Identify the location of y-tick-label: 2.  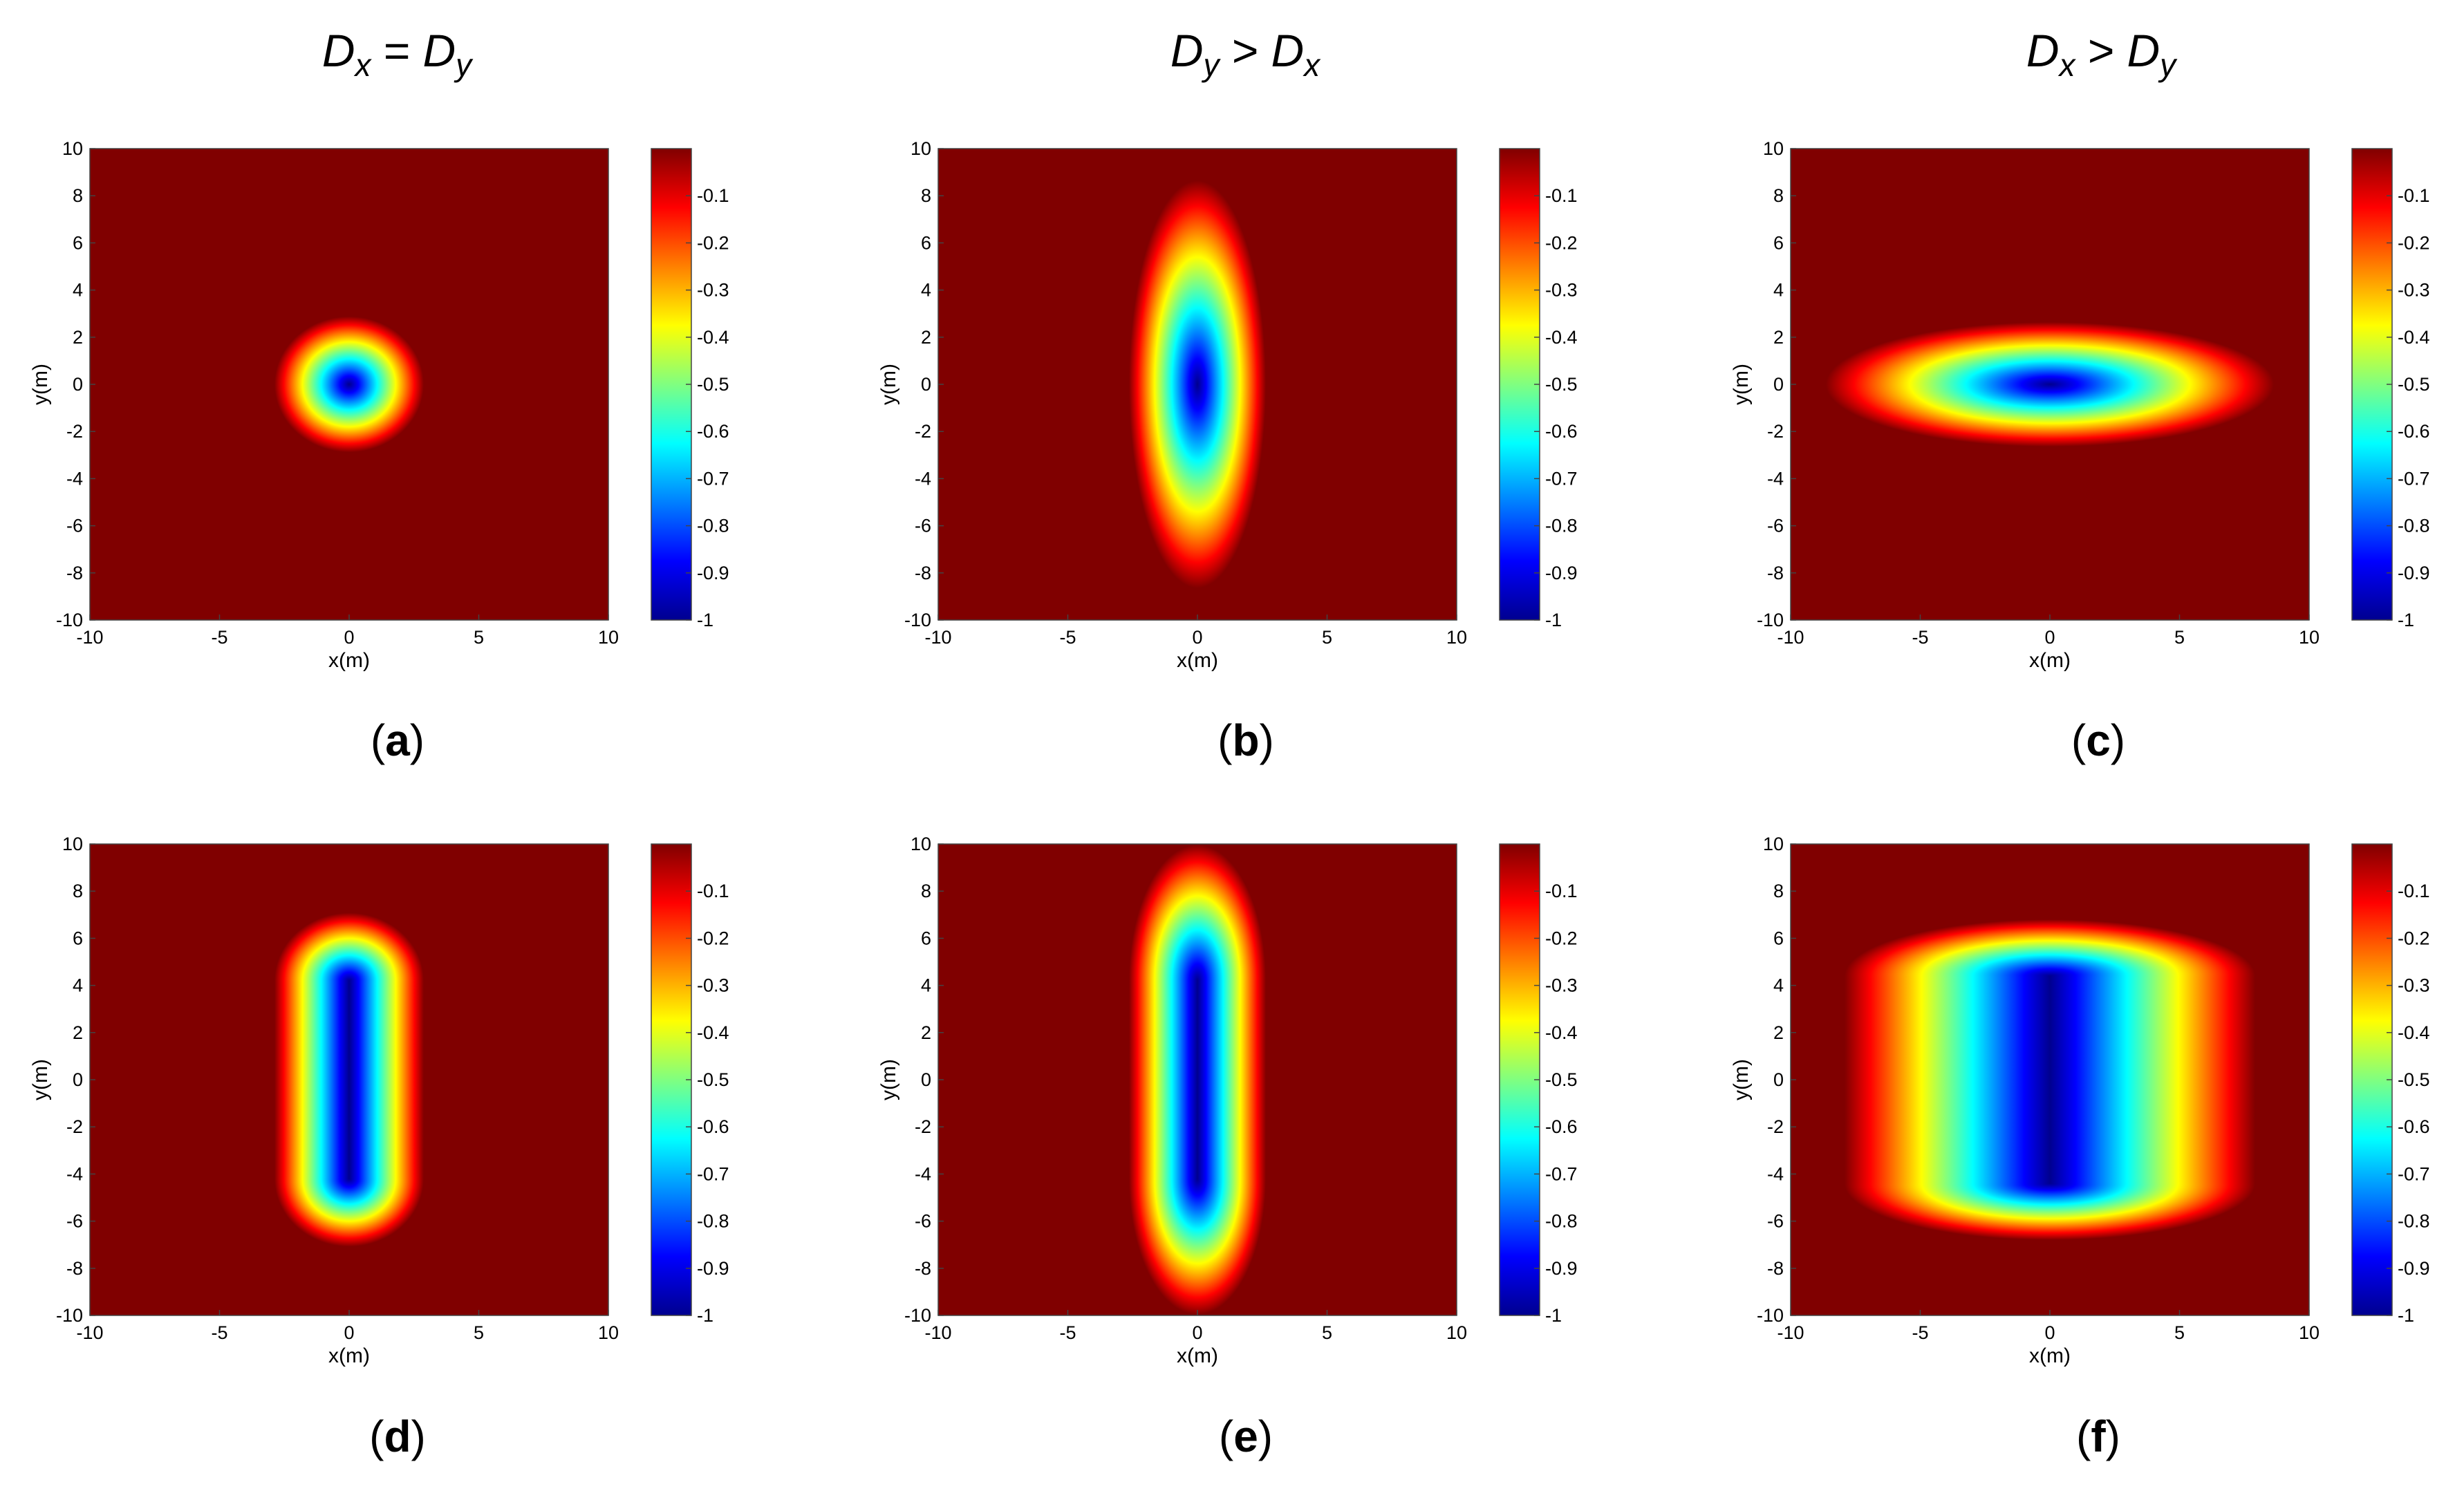
(78, 337).